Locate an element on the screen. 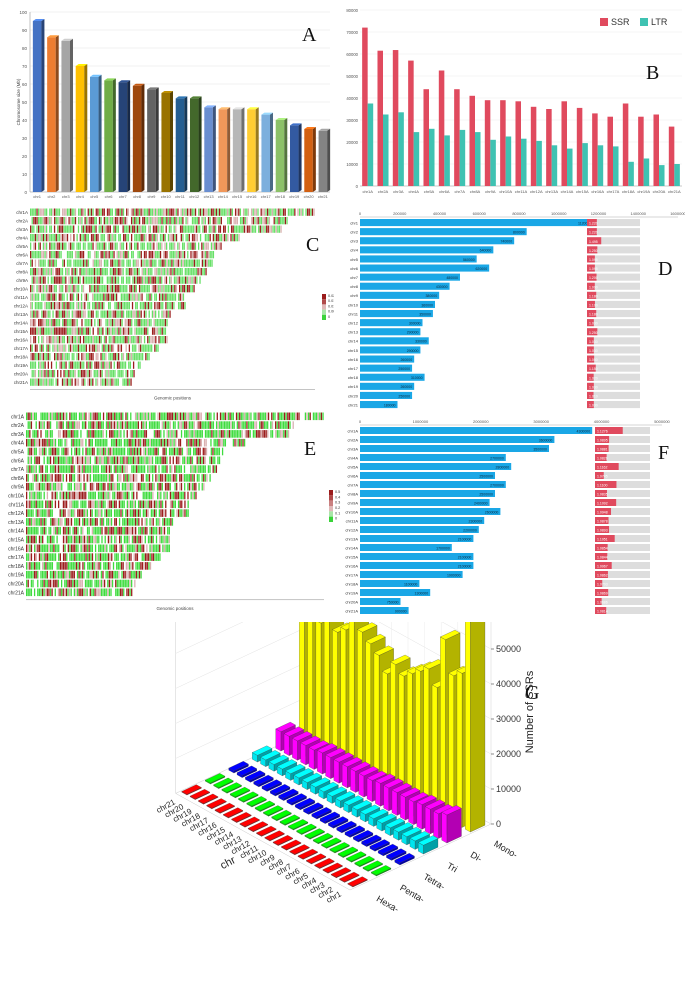 This screenshot has height=991, width=685. bar is located at coordinates (326, 688).